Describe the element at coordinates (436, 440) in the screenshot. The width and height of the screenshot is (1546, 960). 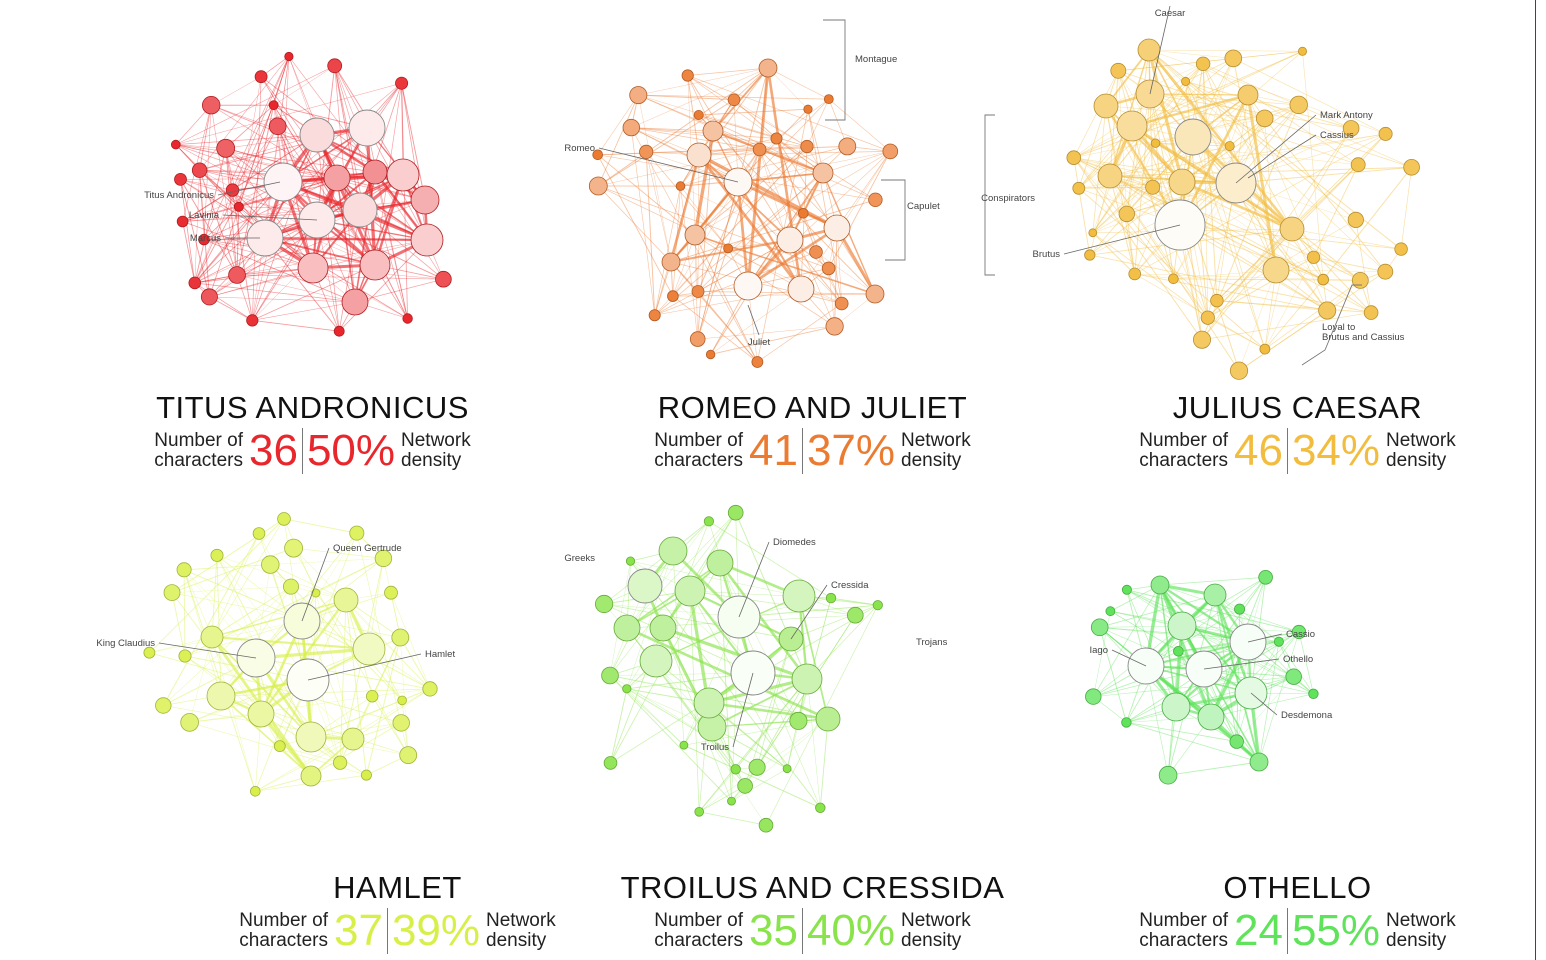
I see `density-label-line1: Network` at that location.